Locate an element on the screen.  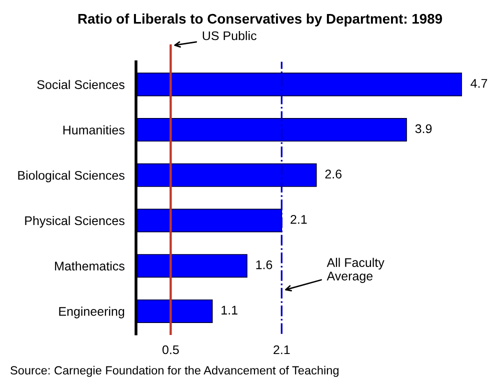
y-tick-label: Humanities is located at coordinates (93, 129).